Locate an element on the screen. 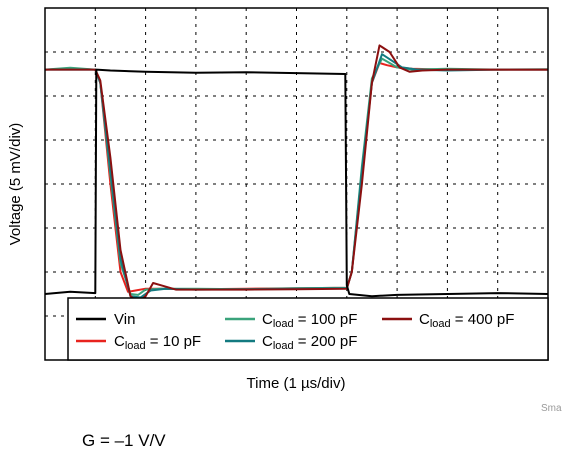 Image resolution: width=572 pixels, height=449 pixels. y-axis-label: Voltage (5 mV/div) is located at coordinates (15, 184).